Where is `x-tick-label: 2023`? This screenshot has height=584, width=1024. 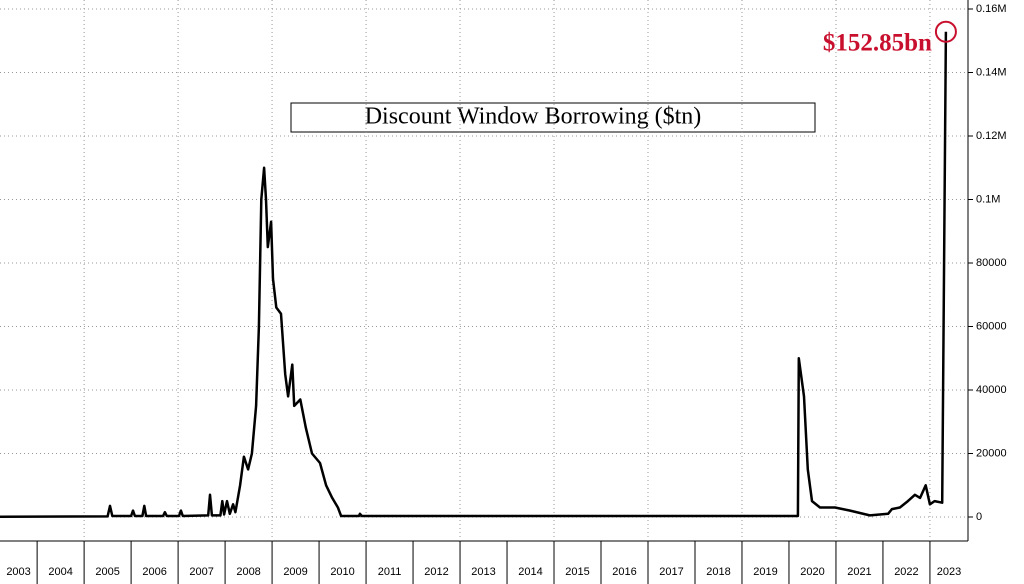 x-tick-label: 2023 is located at coordinates (949, 572).